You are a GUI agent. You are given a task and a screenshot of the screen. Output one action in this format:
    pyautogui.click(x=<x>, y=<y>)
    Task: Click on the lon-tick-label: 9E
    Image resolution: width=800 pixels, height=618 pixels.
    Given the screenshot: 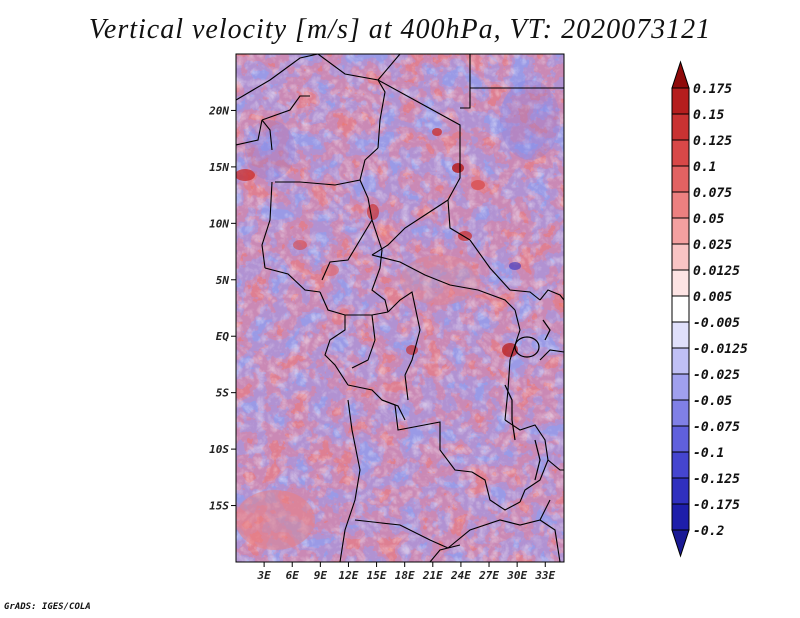 What is the action you would take?
    pyautogui.click(x=321, y=575)
    